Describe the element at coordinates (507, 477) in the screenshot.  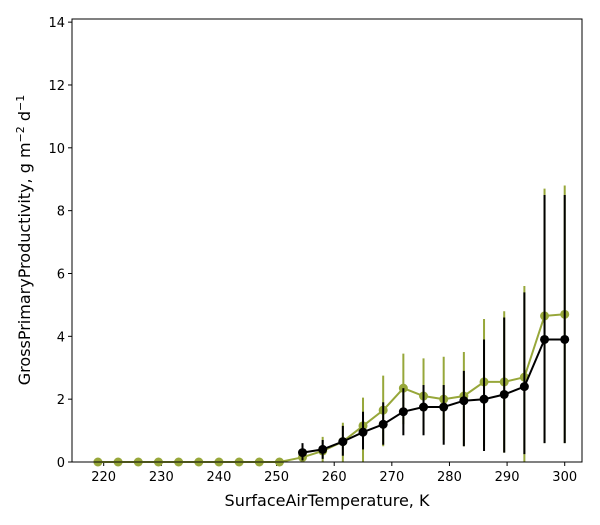
I see `x-tick-label: 290` at that location.